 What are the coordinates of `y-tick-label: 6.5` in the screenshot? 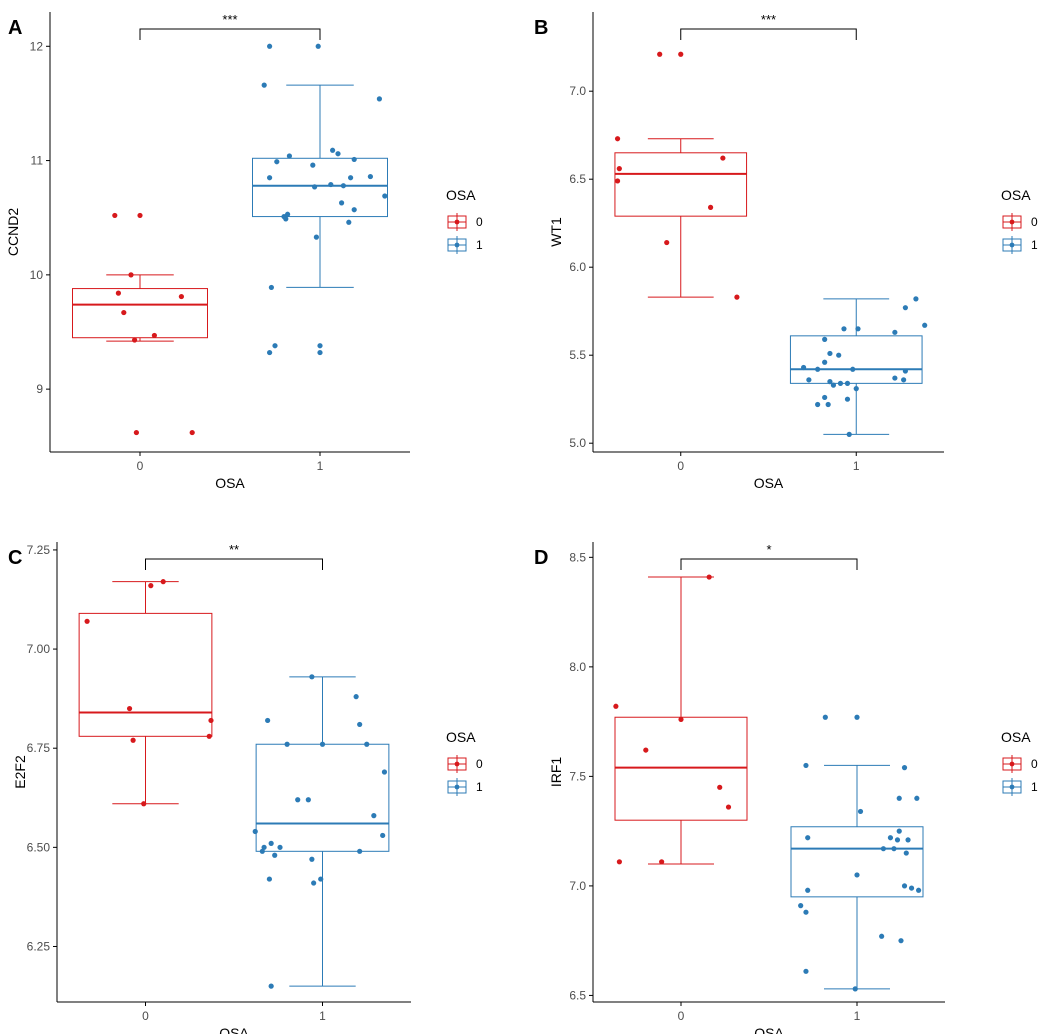 It's located at (577, 995).